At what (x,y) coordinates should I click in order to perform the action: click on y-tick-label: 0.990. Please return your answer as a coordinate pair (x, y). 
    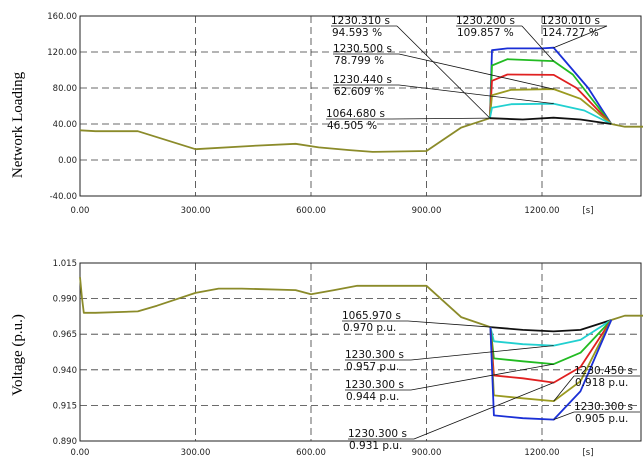
    Looking at the image, I should click on (65, 300).